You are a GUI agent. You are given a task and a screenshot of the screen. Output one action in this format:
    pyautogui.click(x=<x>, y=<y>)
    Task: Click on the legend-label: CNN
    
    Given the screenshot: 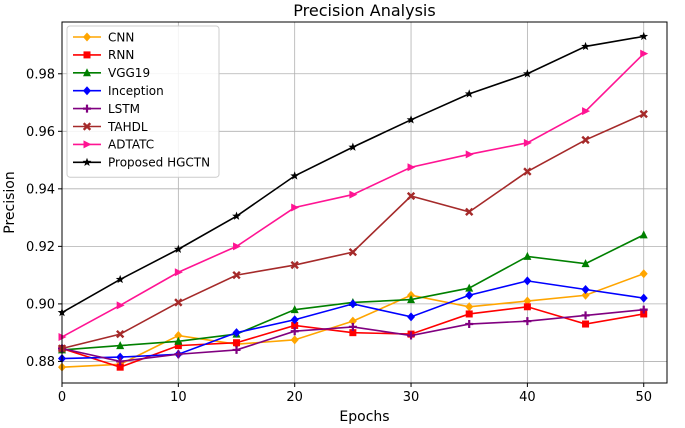 What is the action you would take?
    pyautogui.click(x=121, y=37)
    